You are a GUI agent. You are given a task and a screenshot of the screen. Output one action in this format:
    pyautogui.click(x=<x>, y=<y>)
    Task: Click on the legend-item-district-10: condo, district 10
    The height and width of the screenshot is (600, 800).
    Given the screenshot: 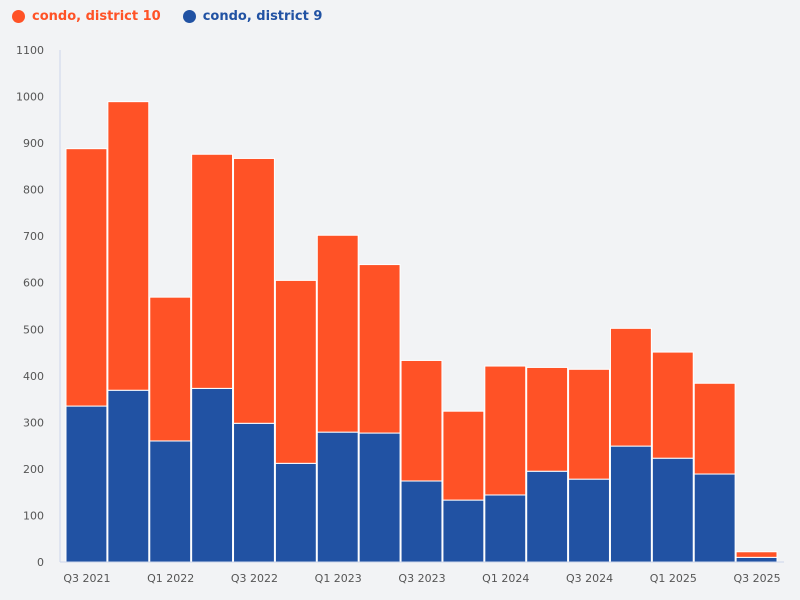 What is the action you would take?
    pyautogui.click(x=86, y=16)
    